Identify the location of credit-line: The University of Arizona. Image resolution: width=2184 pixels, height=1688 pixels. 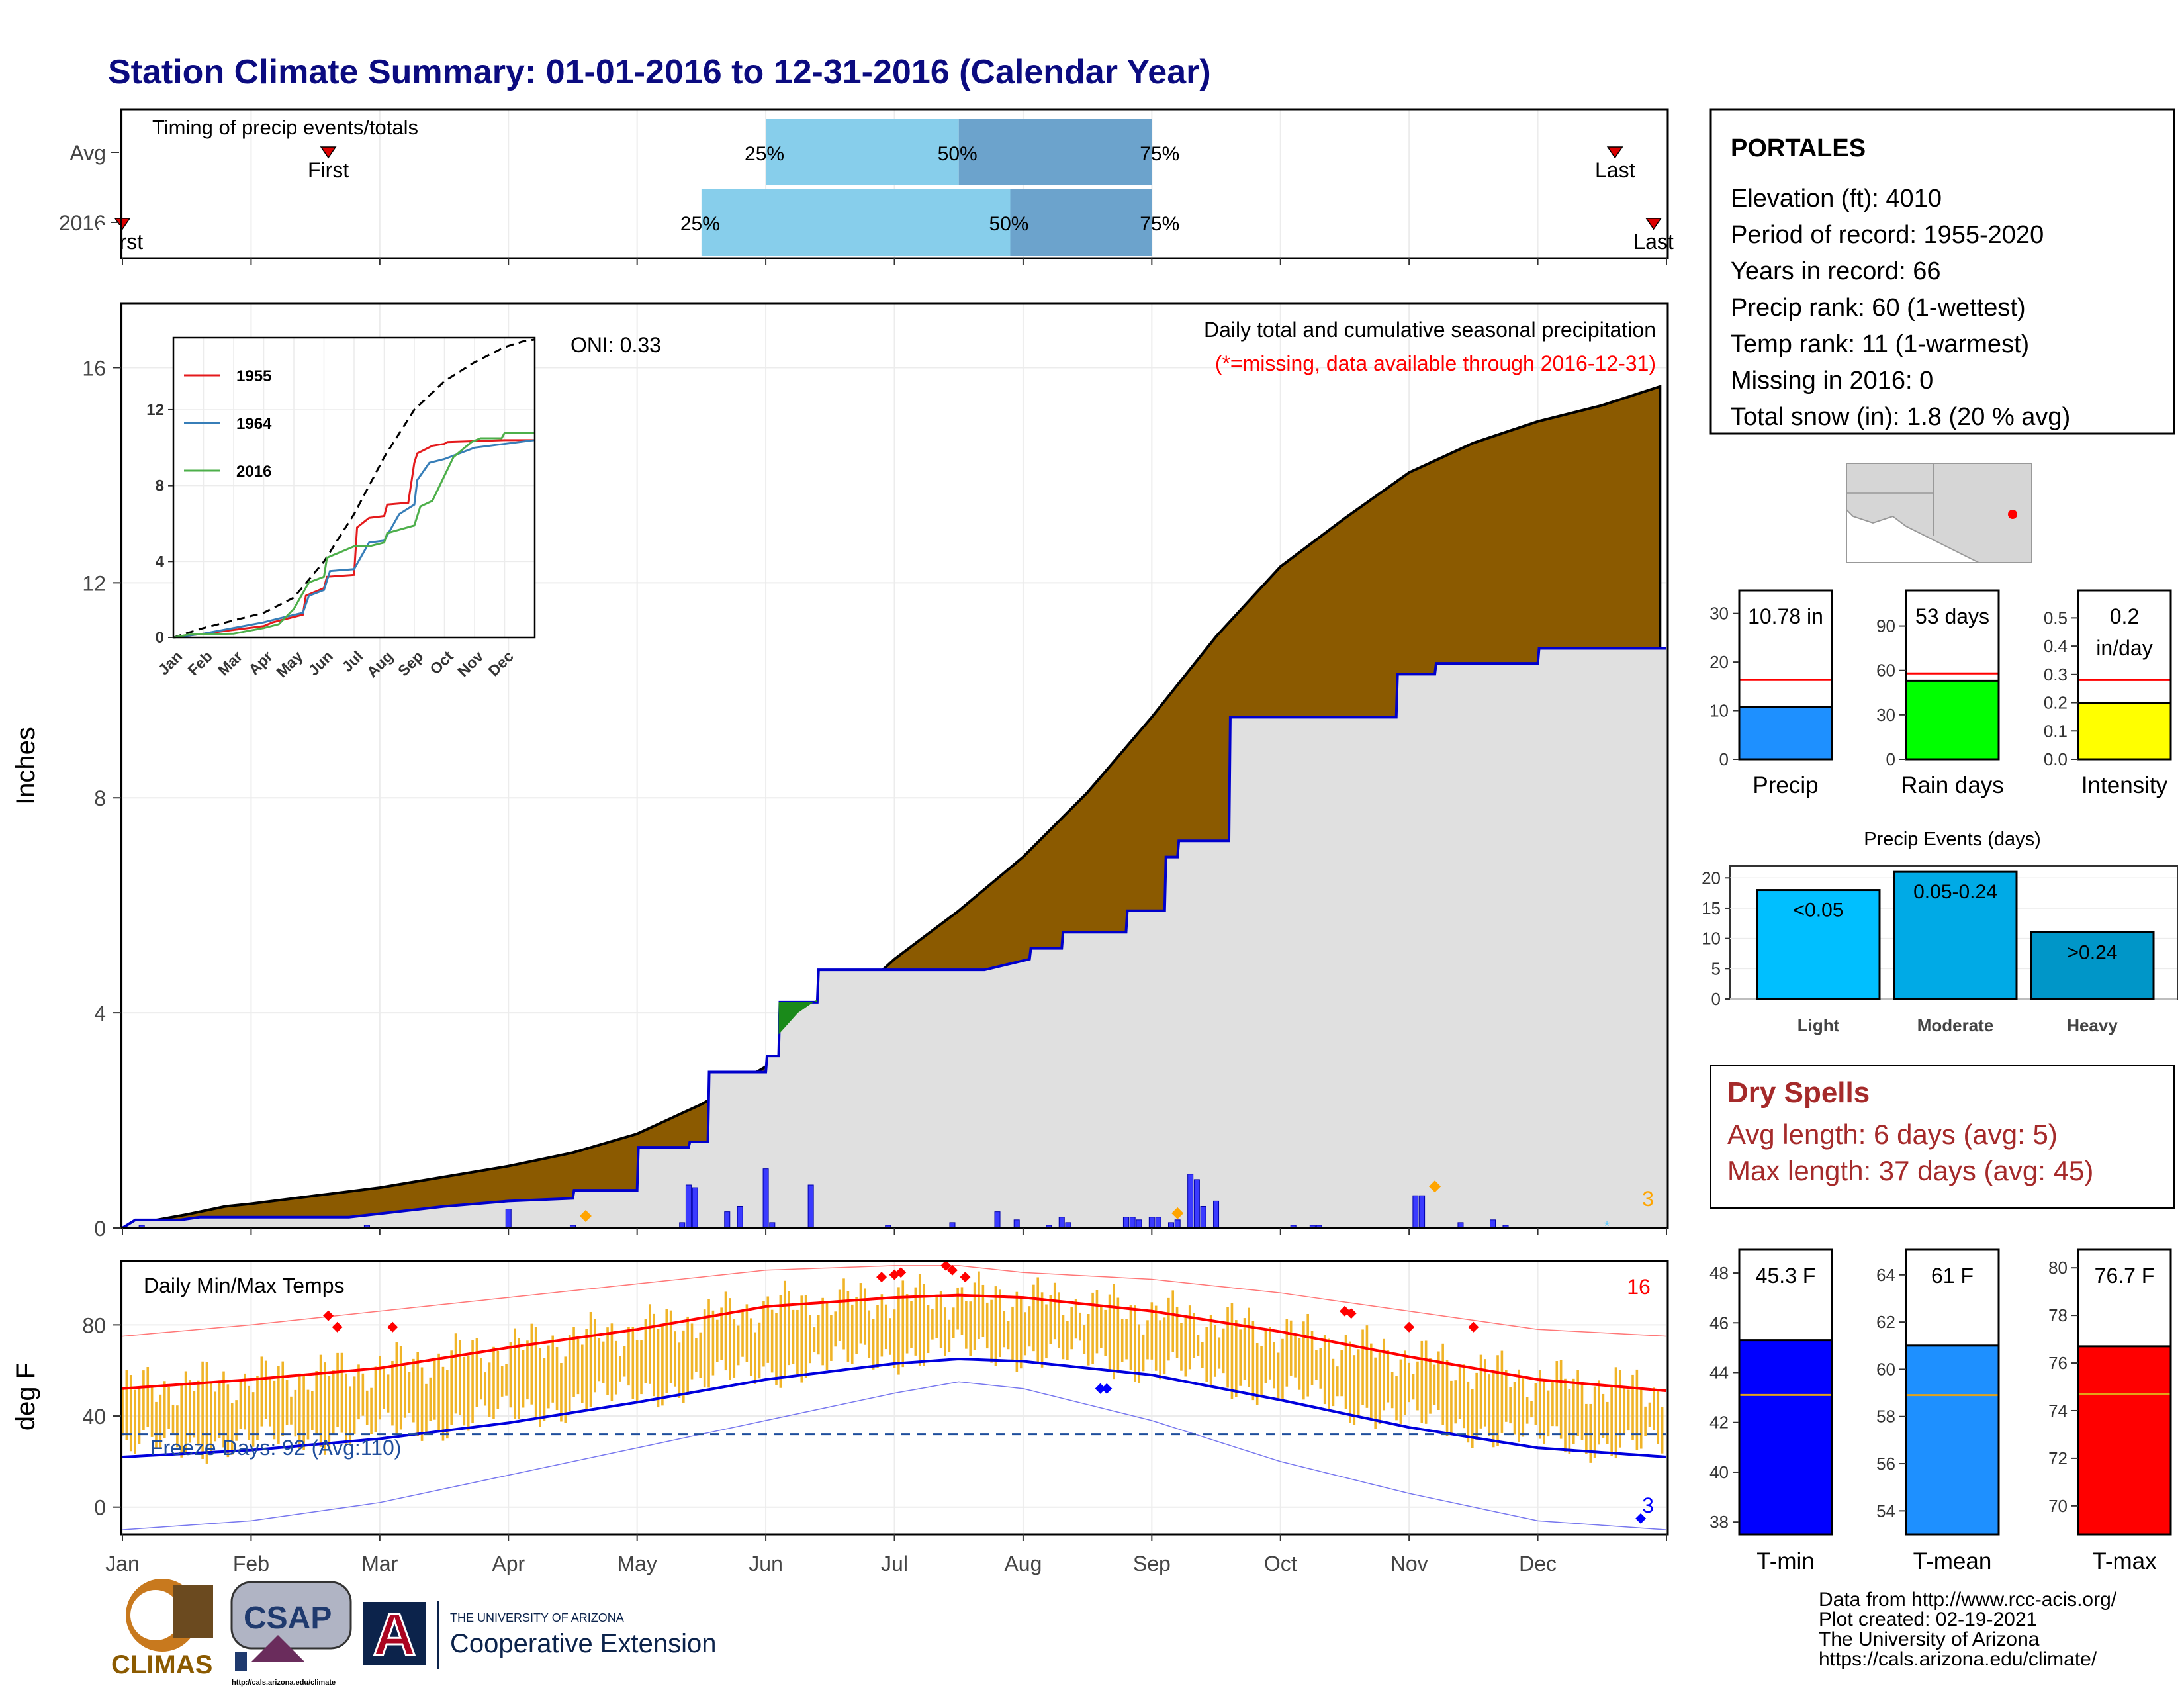
(1929, 1639).